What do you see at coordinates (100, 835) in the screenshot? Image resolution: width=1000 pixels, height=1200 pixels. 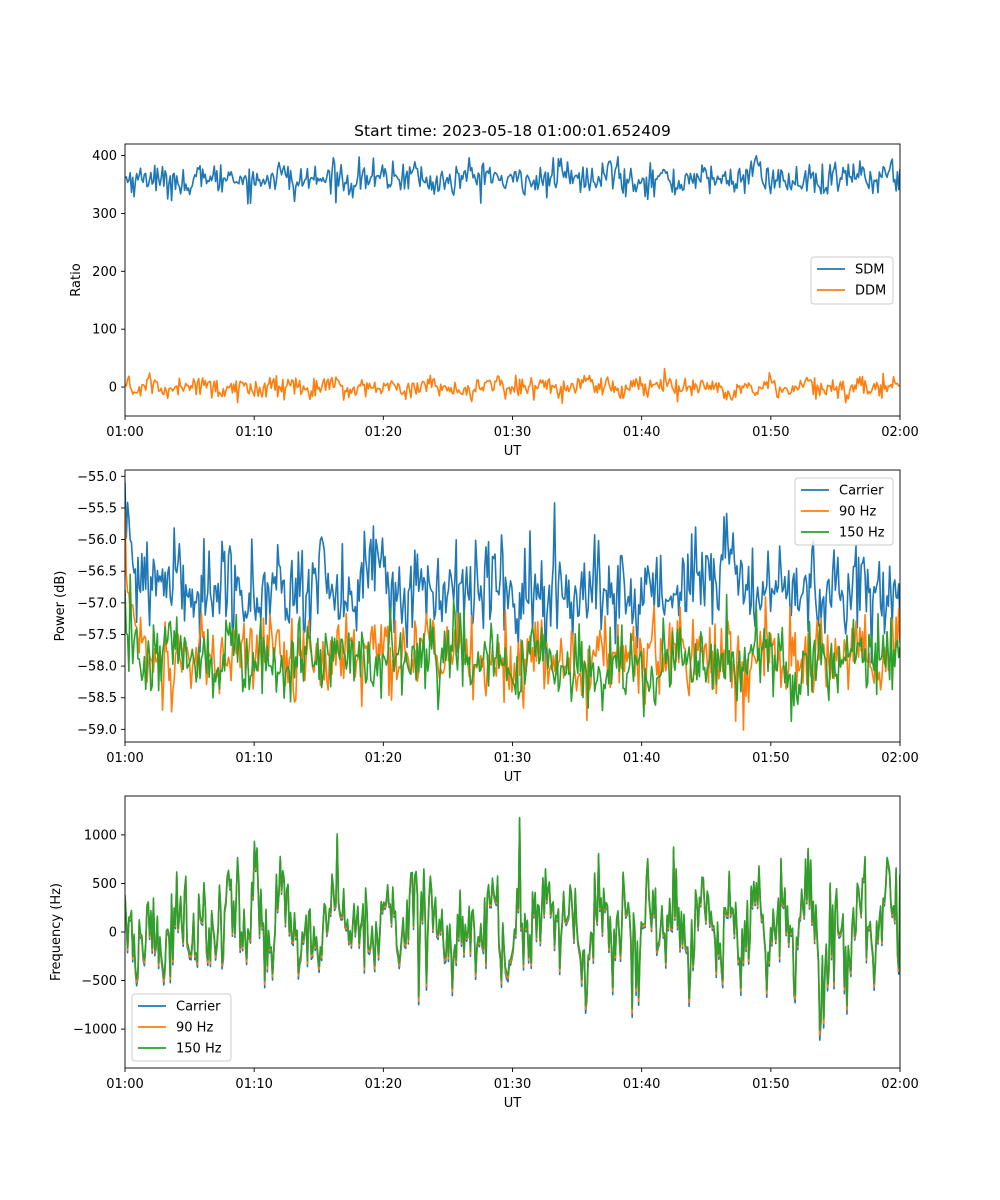 I see `y-tick-label: 1000` at bounding box center [100, 835].